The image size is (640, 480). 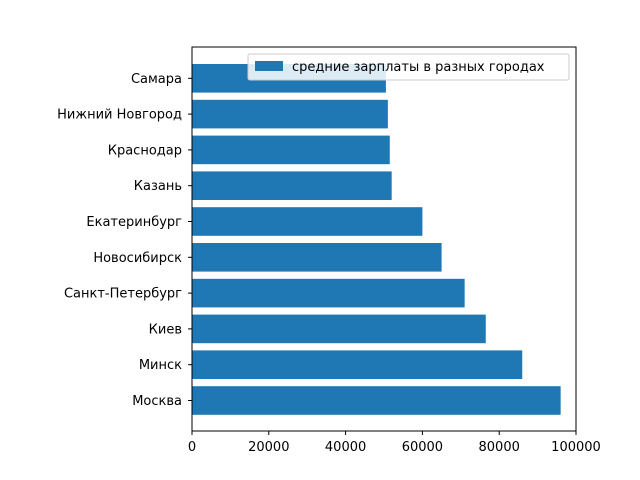 I want to click on x-tick-label-5: 100000, so click(x=576, y=447).